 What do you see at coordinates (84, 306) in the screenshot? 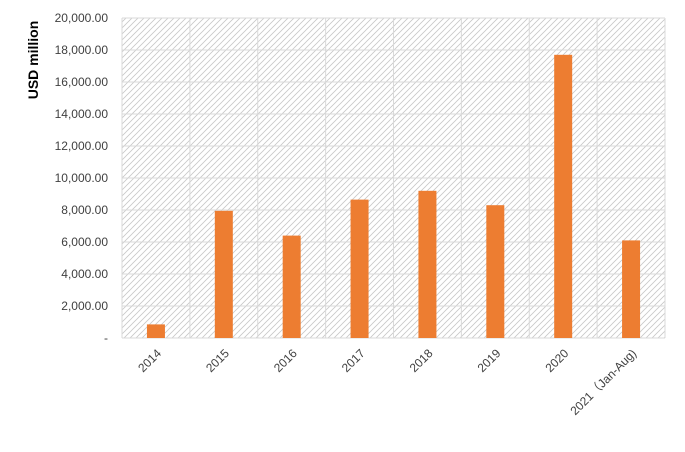
I see `y-tick-label: 2,000.00` at bounding box center [84, 306].